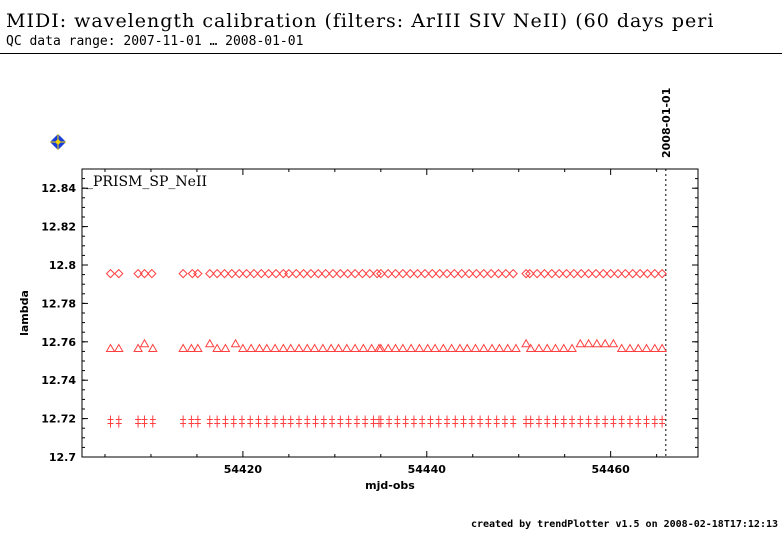 Image resolution: width=782 pixels, height=542 pixels. Describe the element at coordinates (155, 41) in the screenshot. I see `qc-data-range: QC data range: 2007-11-01 … 2008-01-01` at that location.